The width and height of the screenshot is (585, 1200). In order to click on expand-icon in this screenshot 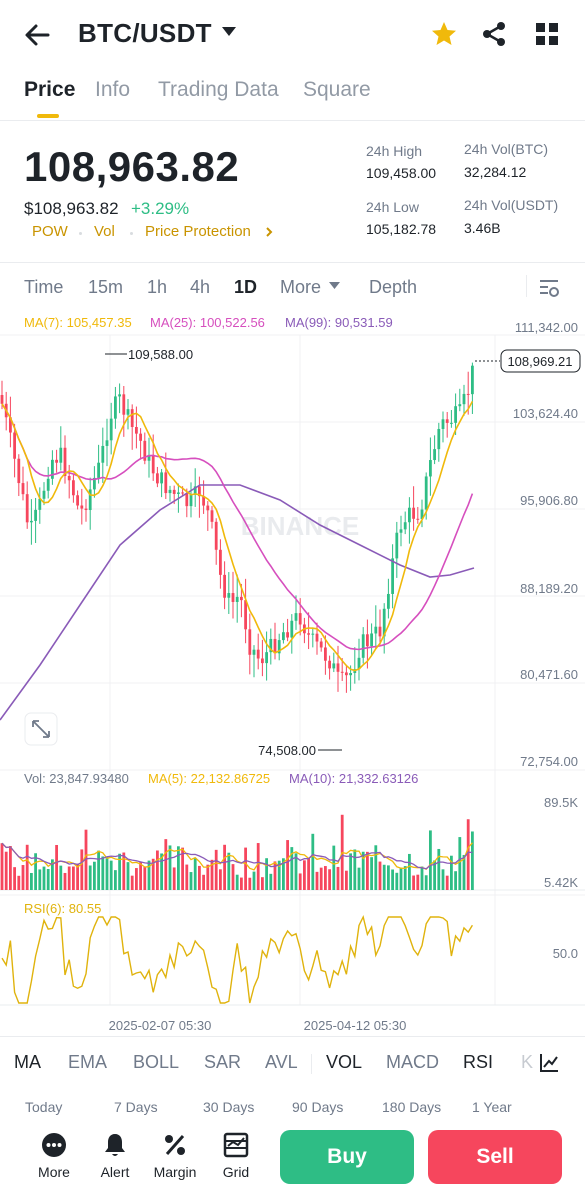, I will do `click(41, 729)`.